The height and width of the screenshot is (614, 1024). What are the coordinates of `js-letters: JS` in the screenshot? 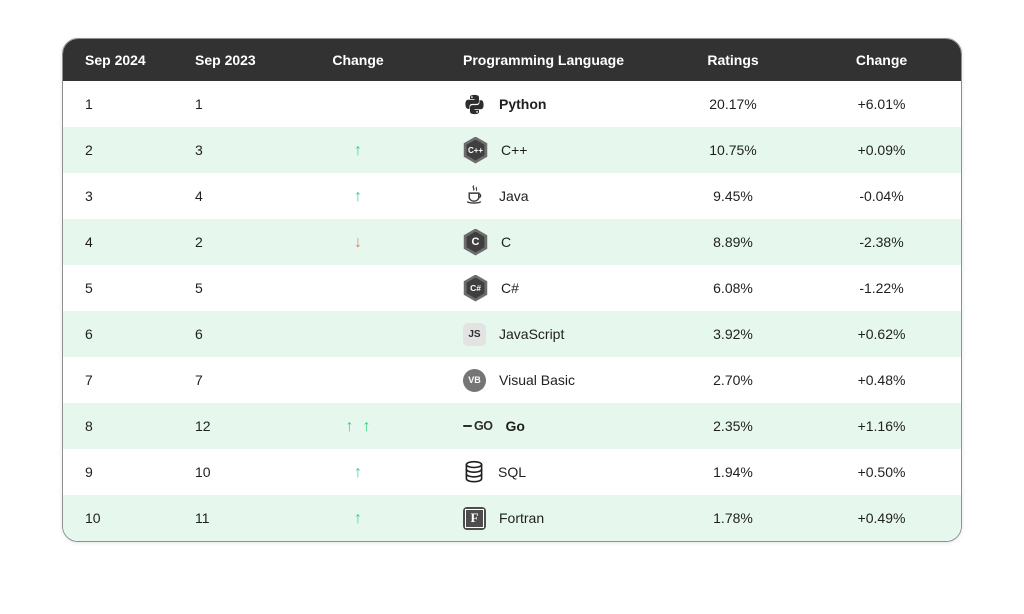 It's located at (474, 334).